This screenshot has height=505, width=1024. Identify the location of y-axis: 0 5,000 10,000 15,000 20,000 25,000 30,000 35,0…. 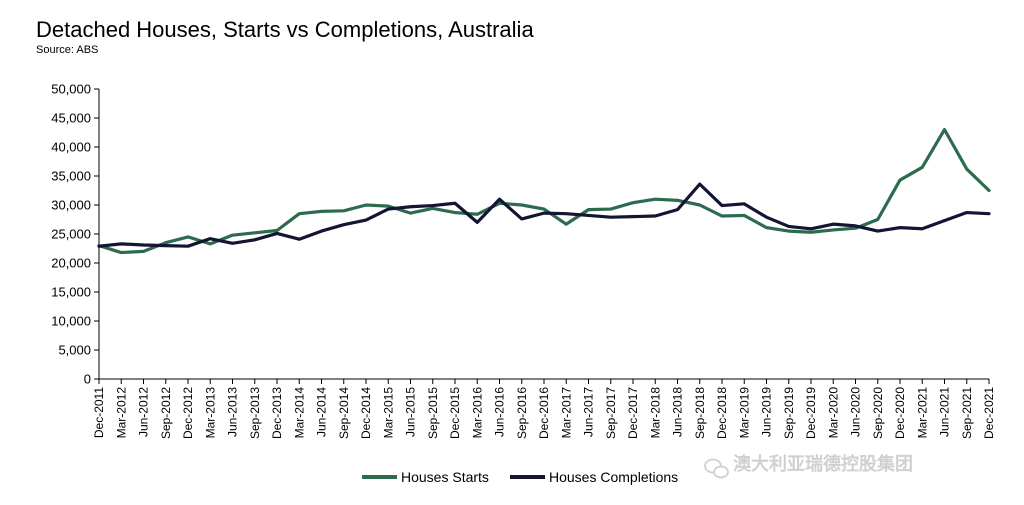
(75, 234).